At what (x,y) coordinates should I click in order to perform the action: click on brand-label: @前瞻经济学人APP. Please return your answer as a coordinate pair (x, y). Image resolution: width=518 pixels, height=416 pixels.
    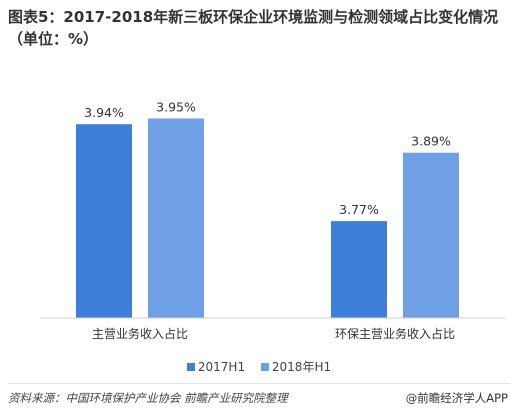
    Looking at the image, I should click on (456, 398).